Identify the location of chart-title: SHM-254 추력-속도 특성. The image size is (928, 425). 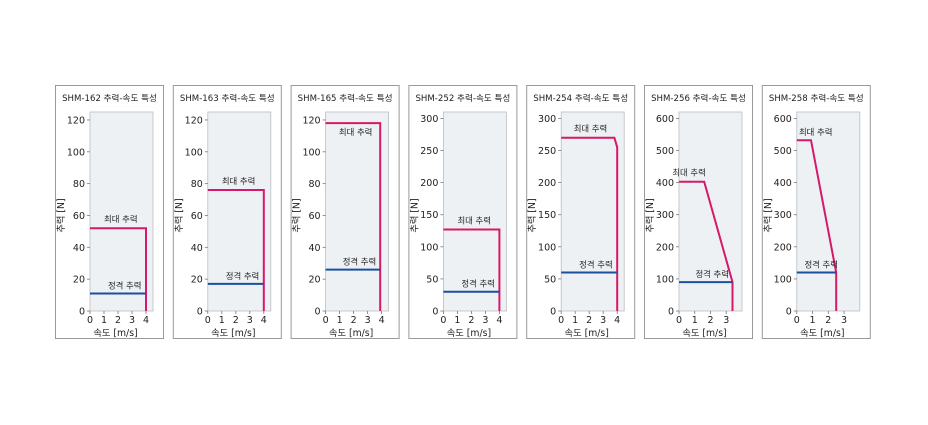
(580, 98).